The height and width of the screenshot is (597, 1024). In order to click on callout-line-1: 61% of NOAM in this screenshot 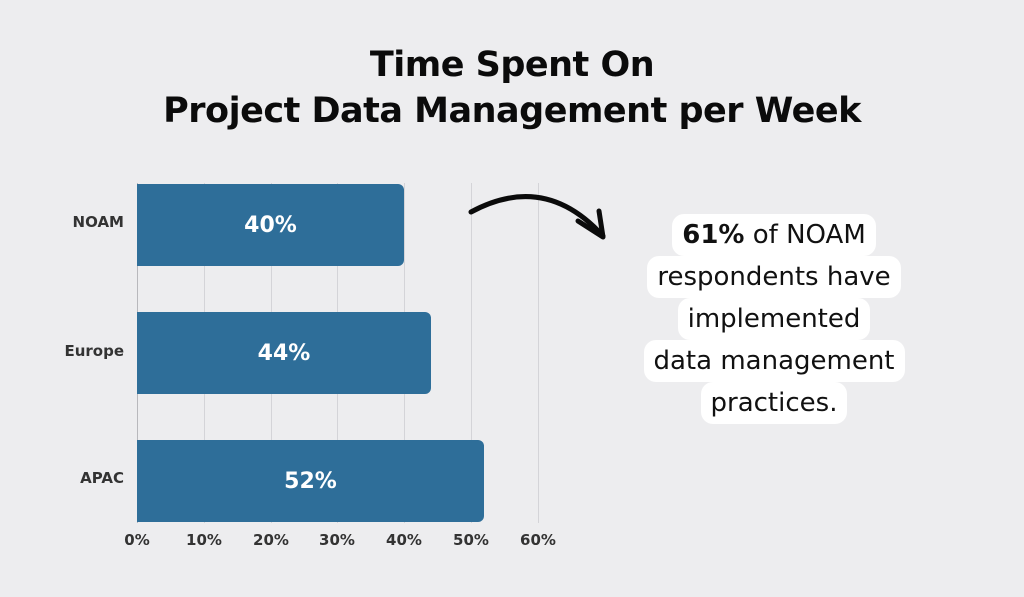, I will do `click(774, 235)`.